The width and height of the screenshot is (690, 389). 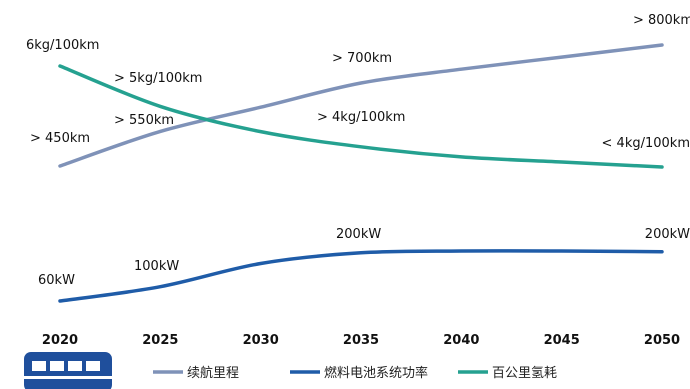 I want to click on data-label: > 550km, so click(x=144, y=120).